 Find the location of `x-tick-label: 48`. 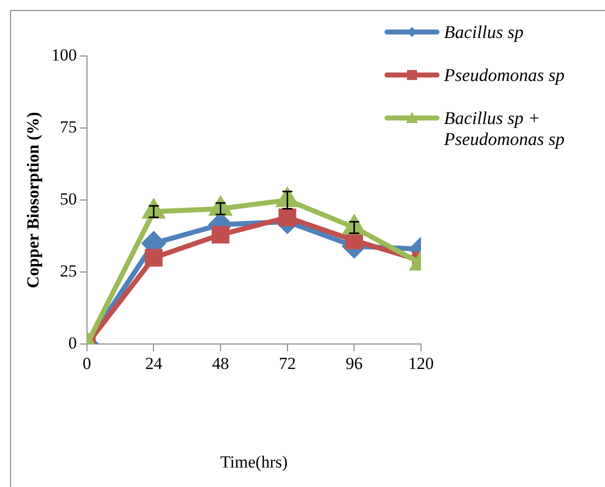

x-tick-label: 48 is located at coordinates (221, 363).